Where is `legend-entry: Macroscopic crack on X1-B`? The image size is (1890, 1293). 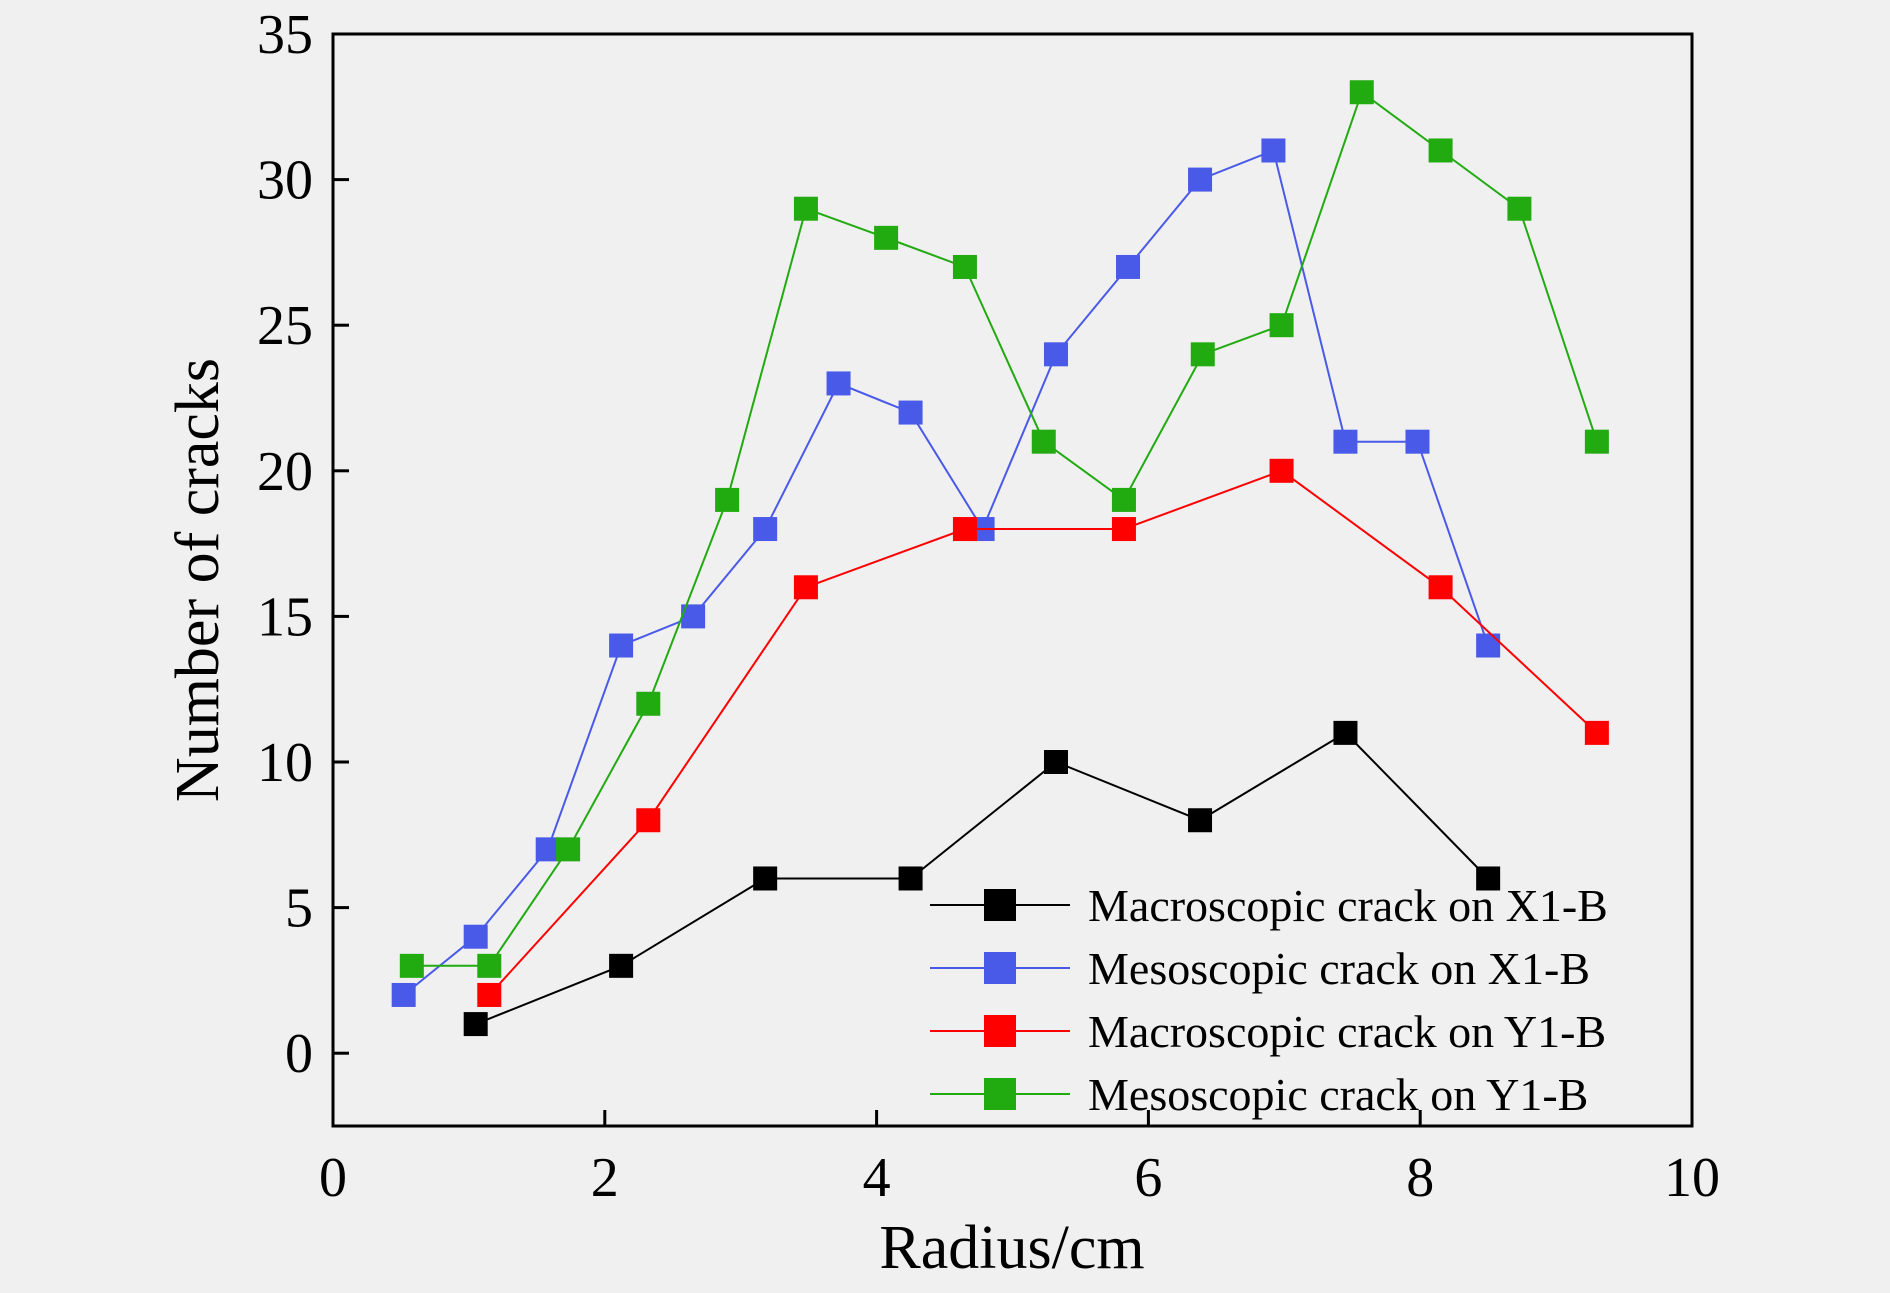 legend-entry: Macroscopic crack on X1-B is located at coordinates (1269, 905).